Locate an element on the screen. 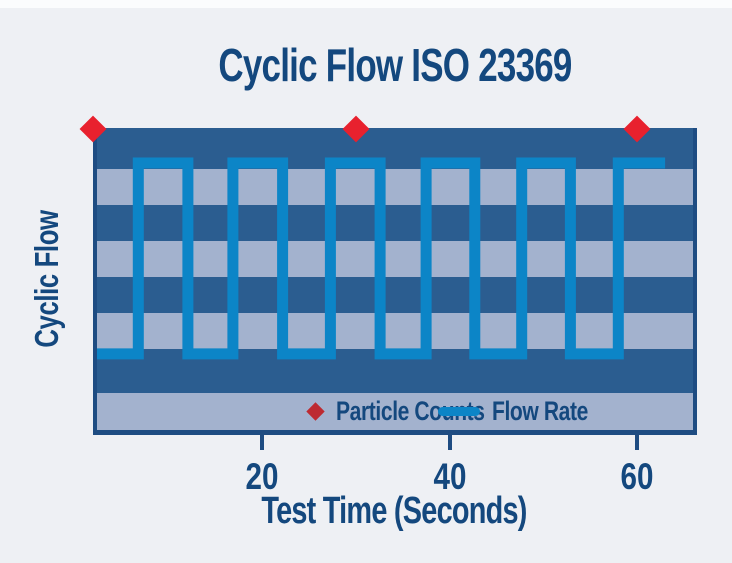  x-axis-tick-label: 20 is located at coordinates (261, 477).